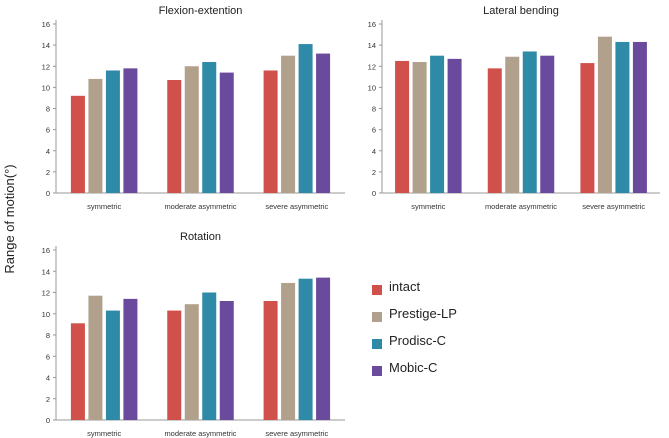  I want to click on legend-item-mobic-c: Mobic-C, so click(432, 372).